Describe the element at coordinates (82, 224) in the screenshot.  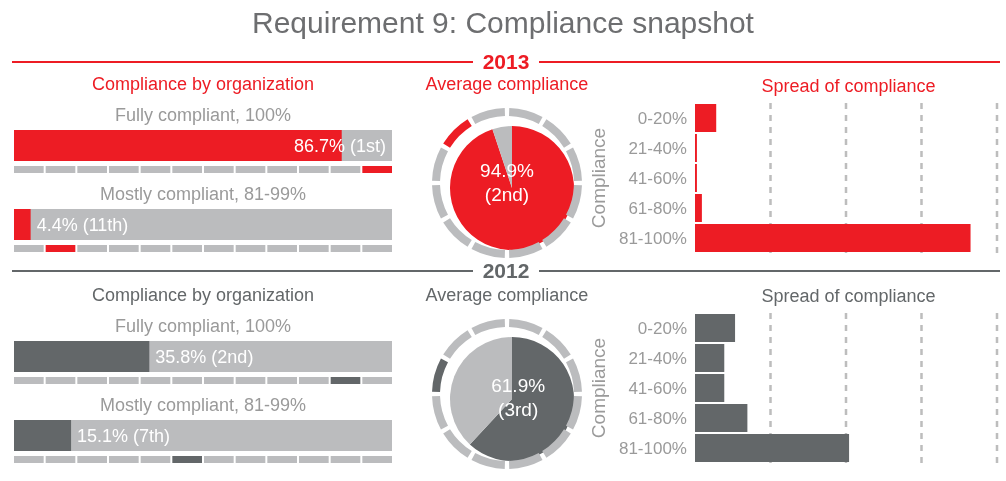
I see `data-label: 4.4% (11th)` at that location.